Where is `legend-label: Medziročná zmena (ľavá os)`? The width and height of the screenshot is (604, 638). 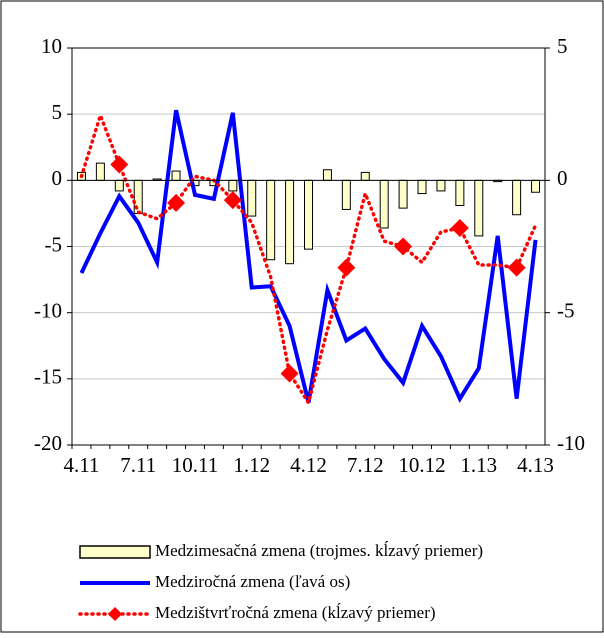 legend-label: Medziročná zmena (ľavá os) is located at coordinates (252, 581).